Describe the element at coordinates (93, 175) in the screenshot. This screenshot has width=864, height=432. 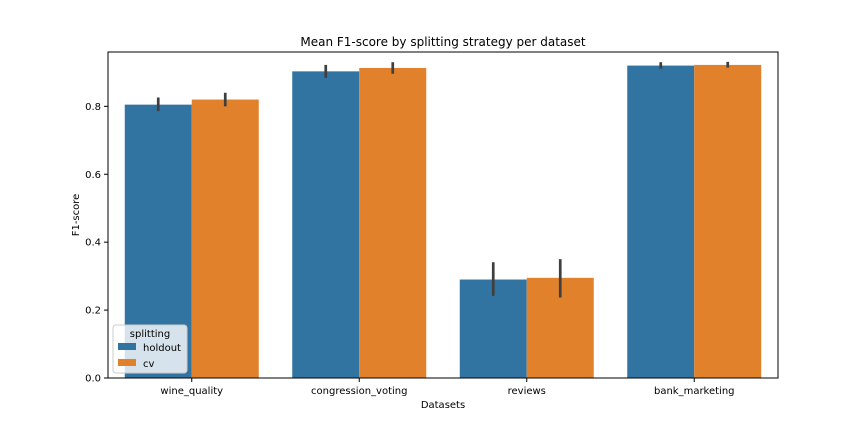
I see `y-tick-label: 0.6` at that location.